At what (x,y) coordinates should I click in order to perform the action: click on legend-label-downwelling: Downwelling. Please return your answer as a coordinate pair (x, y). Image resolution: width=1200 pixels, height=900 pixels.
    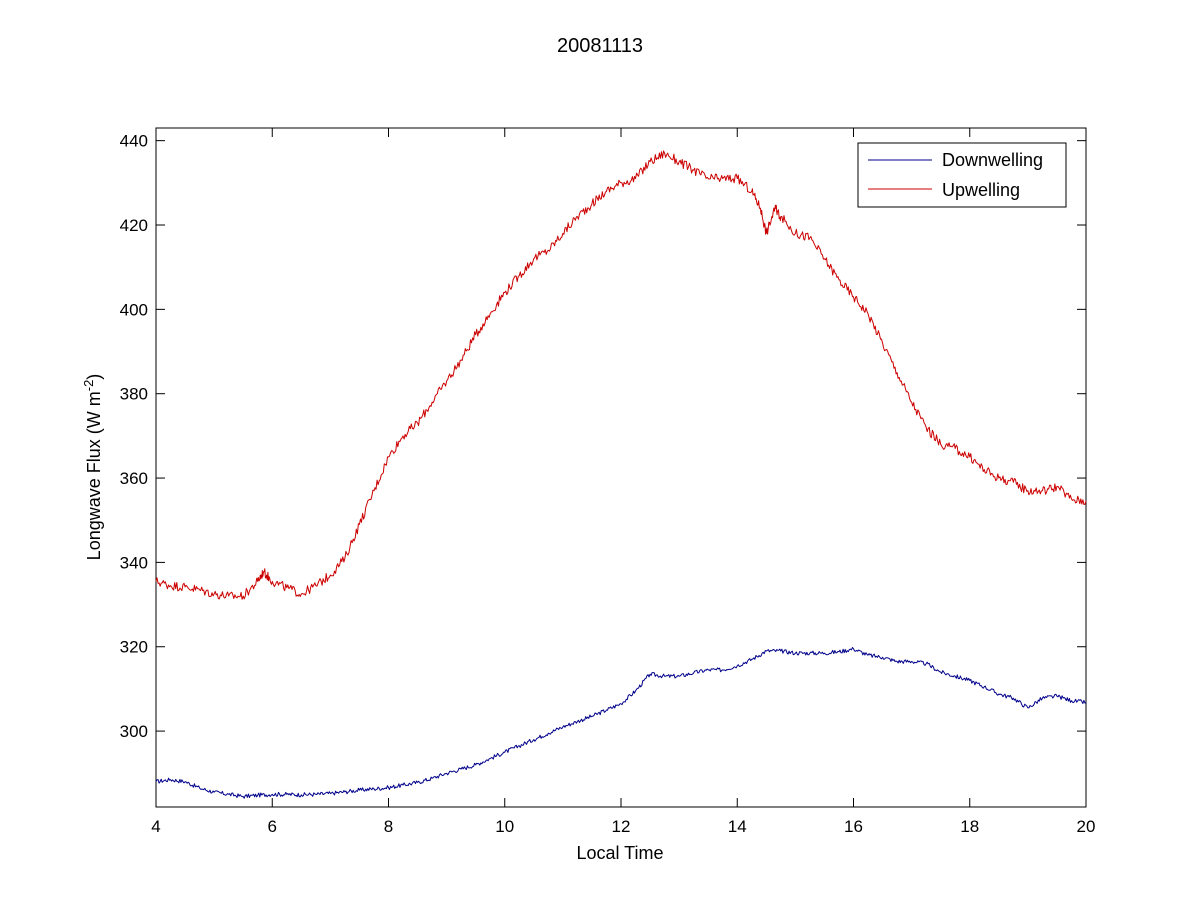
    Looking at the image, I should click on (992, 160).